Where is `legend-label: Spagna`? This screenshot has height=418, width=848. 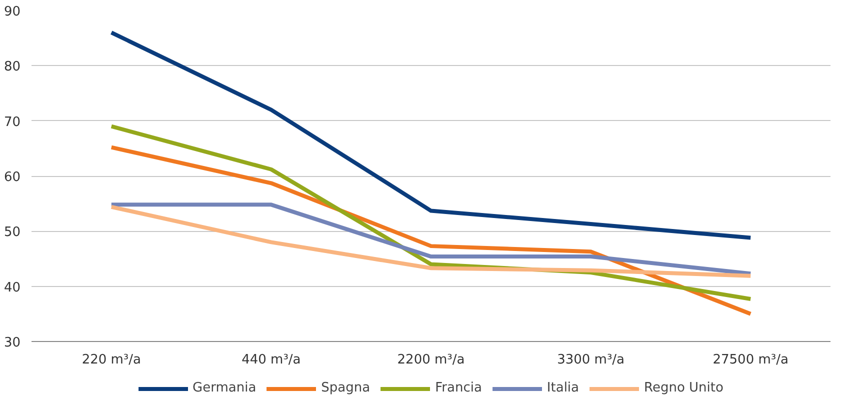 legend-label: Spagna is located at coordinates (345, 388).